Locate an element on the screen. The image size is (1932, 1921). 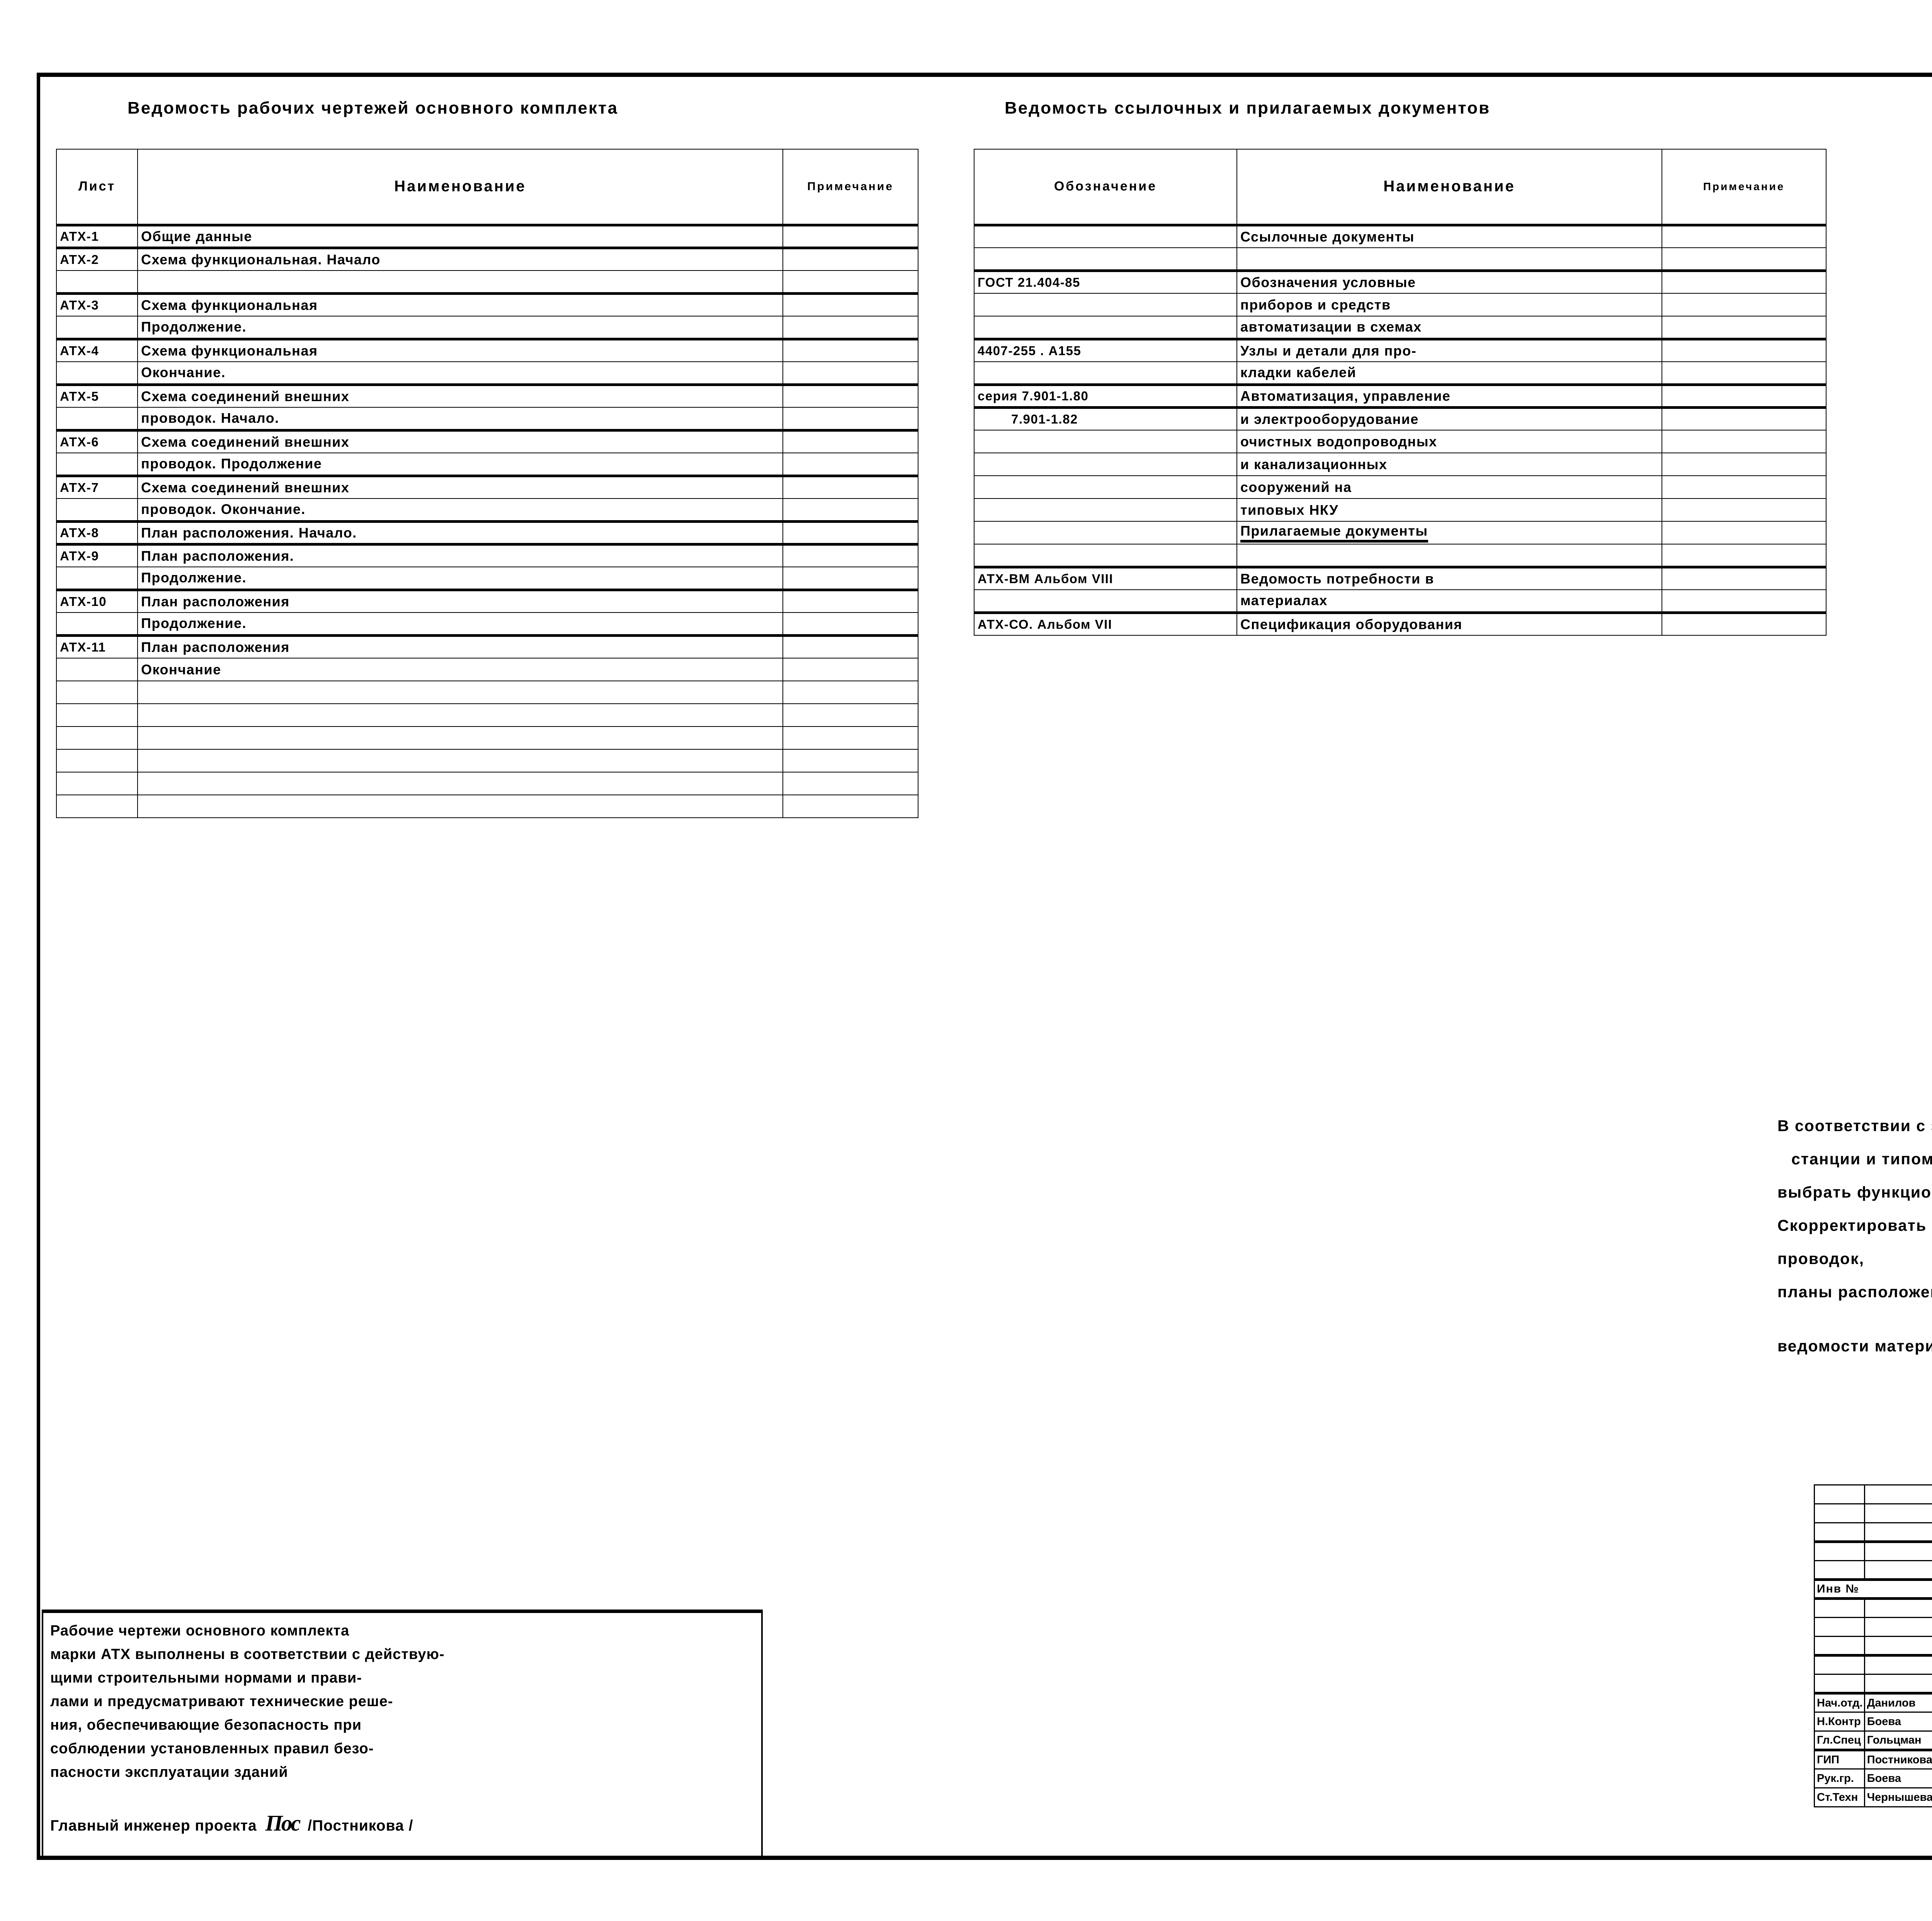
table-row: АТХ-3 Схема функциональная is located at coordinates (487, 304).